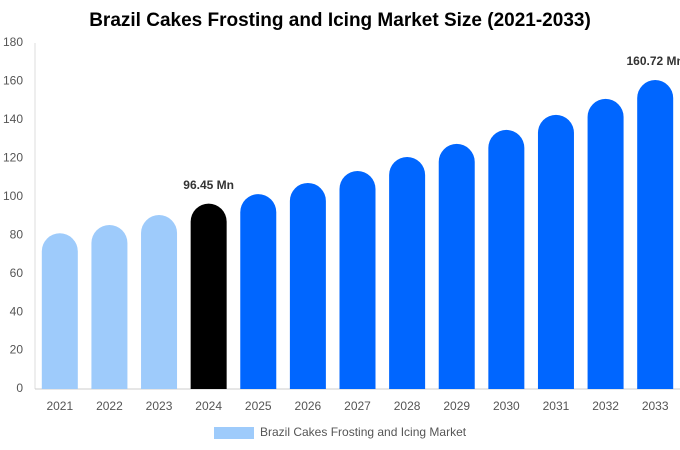 The image size is (680, 450). Describe the element at coordinates (357, 406) in the screenshot. I see `x-tick-label: 2027` at that location.